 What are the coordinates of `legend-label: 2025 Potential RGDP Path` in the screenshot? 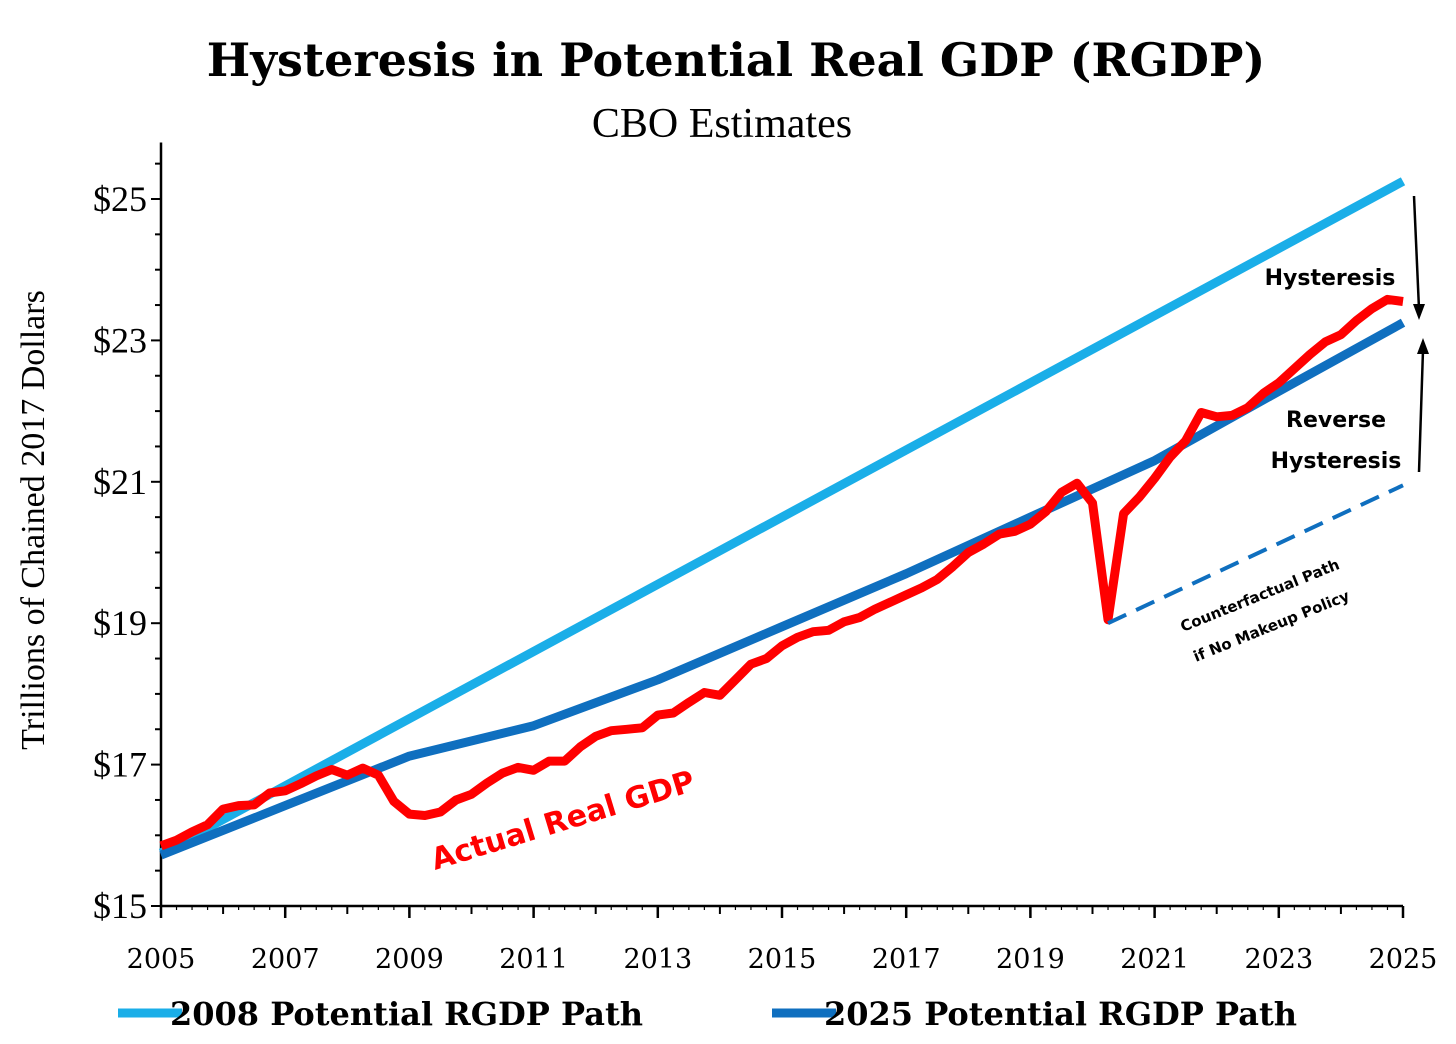 It's located at (1060, 1014).